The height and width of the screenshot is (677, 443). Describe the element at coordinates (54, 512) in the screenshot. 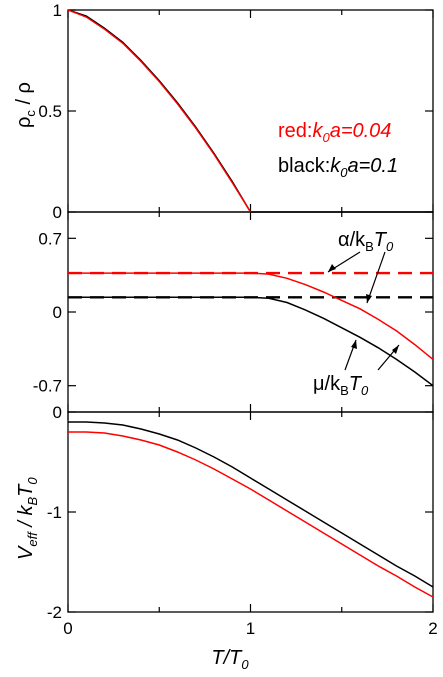

I see `y-tick-label: -1` at that location.